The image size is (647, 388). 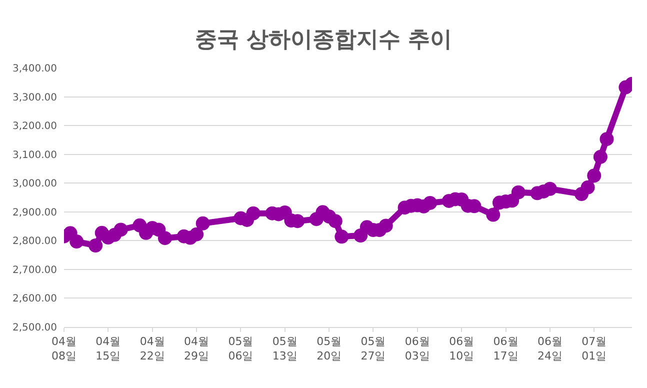 I want to click on x-tick-label: 06월 03일, so click(x=417, y=348).